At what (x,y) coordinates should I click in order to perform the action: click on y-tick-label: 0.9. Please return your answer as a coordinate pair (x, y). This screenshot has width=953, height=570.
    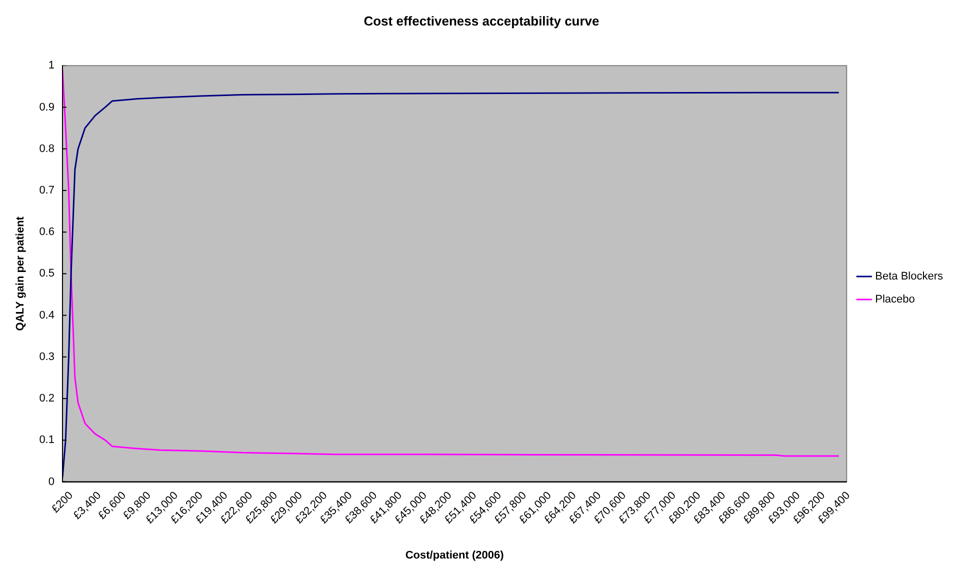
    Looking at the image, I should click on (46, 107).